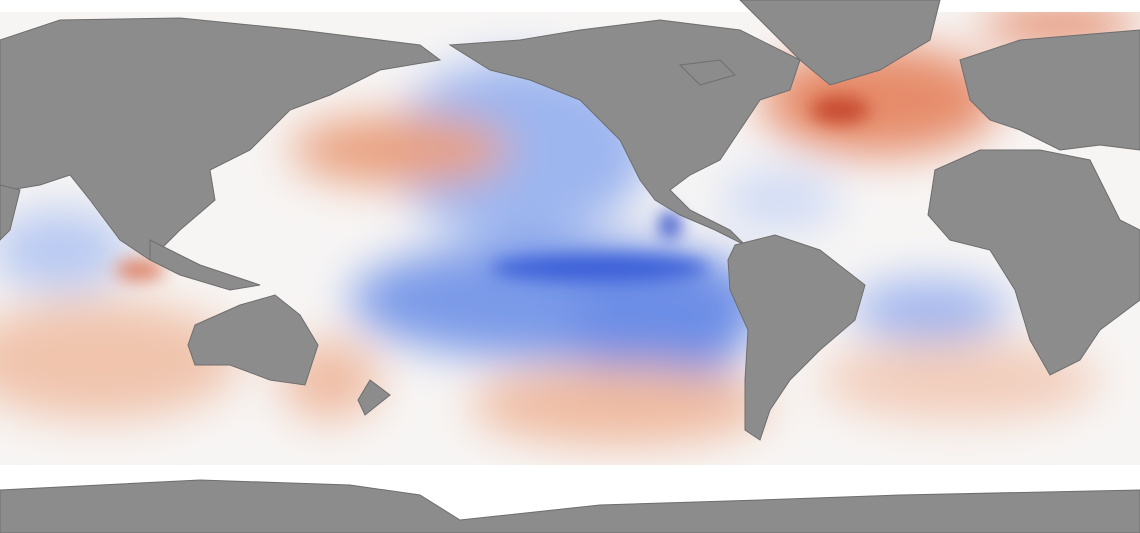  What do you see at coordinates (1033, 262) in the screenshot?
I see `africa` at bounding box center [1033, 262].